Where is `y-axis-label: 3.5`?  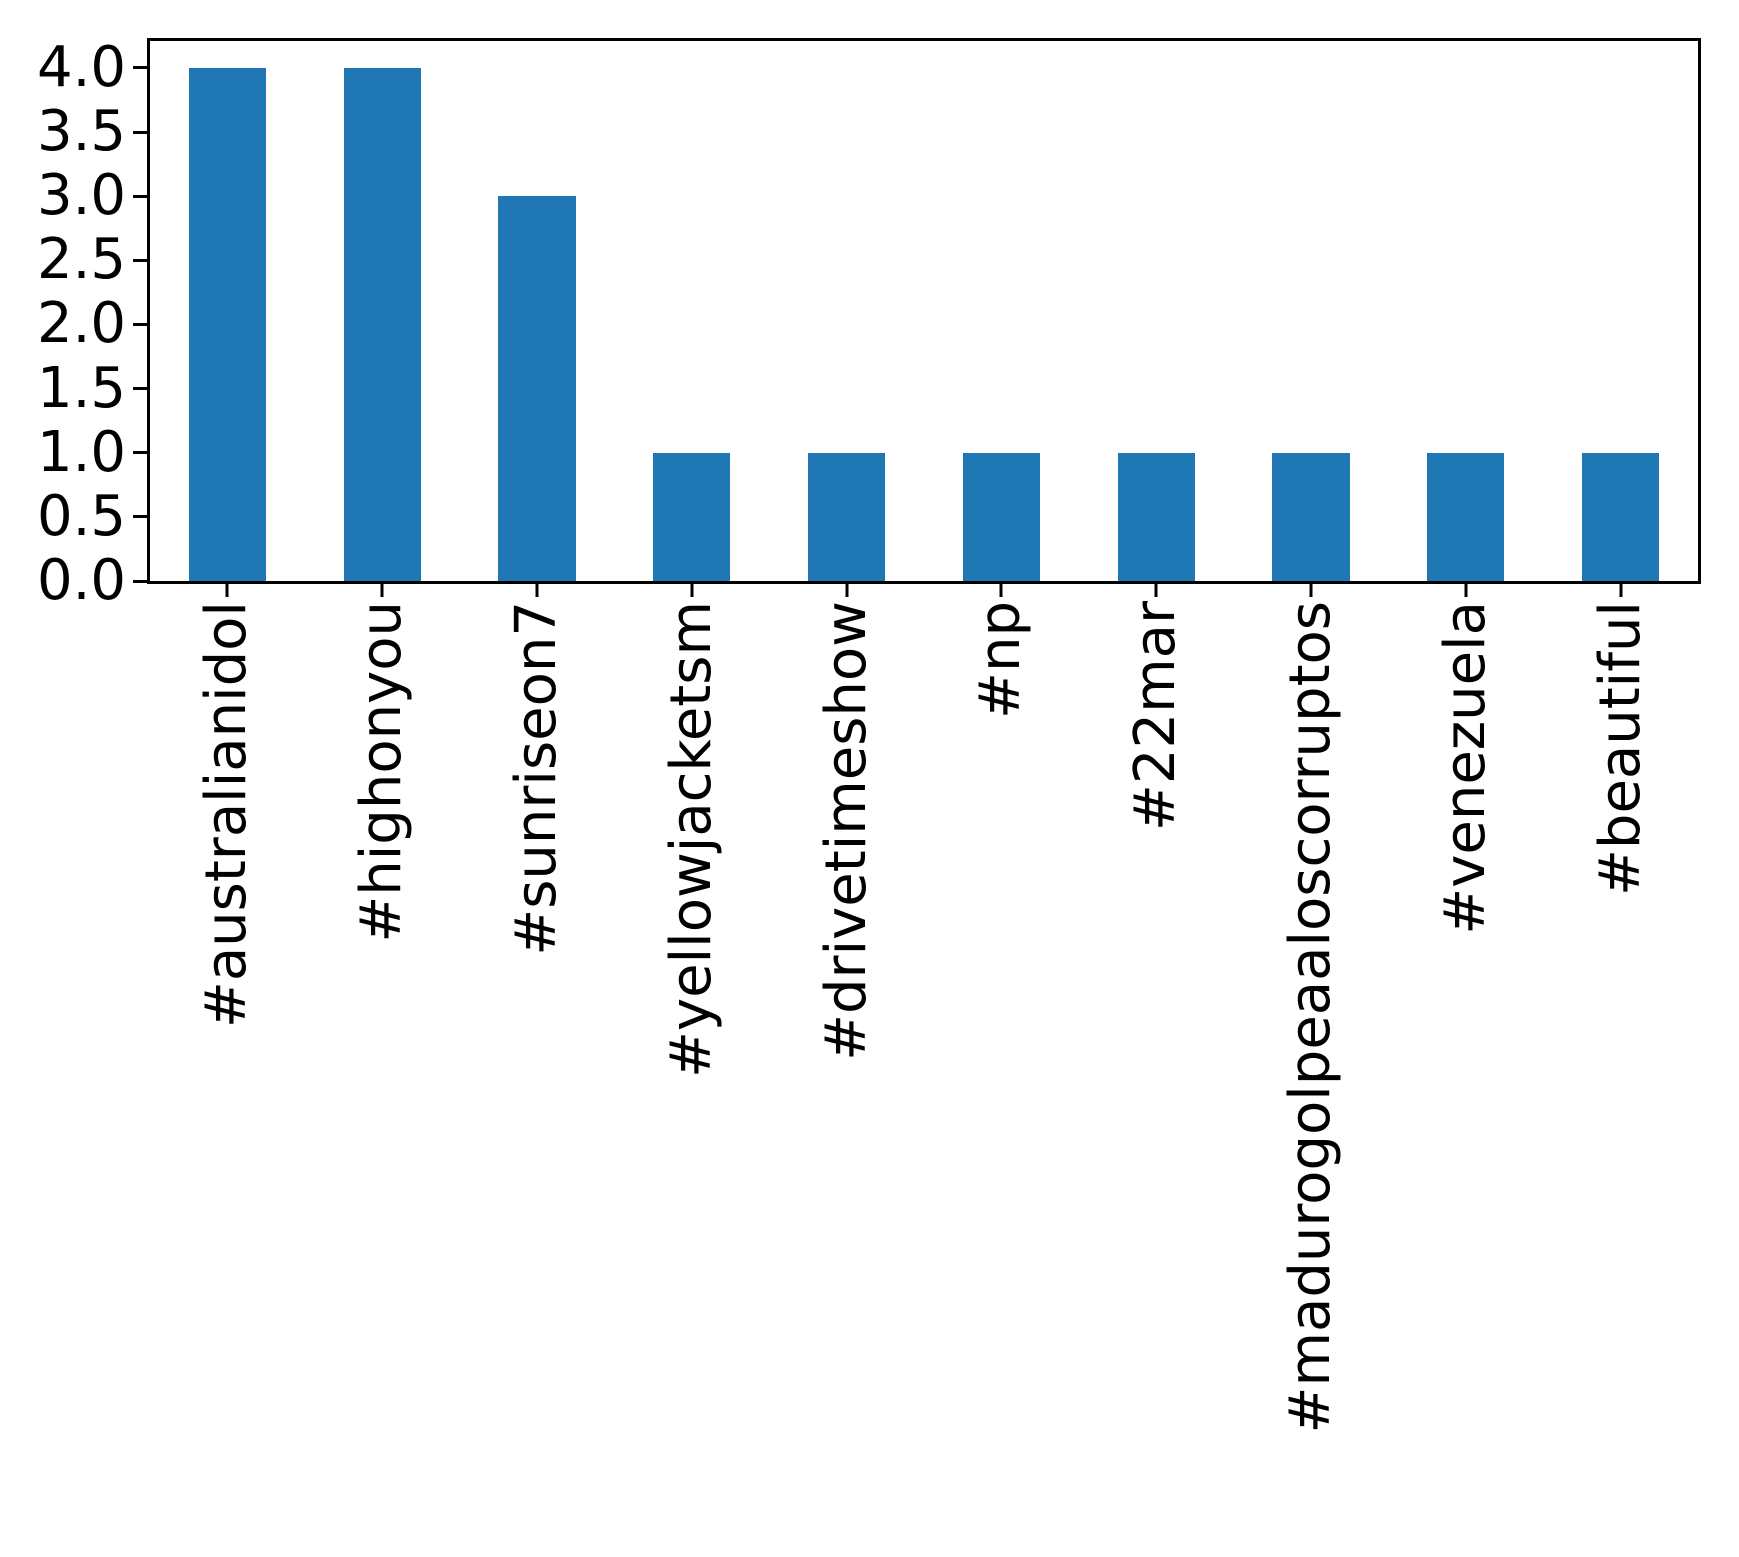 y-axis-label: 3.5 is located at coordinates (81, 132).